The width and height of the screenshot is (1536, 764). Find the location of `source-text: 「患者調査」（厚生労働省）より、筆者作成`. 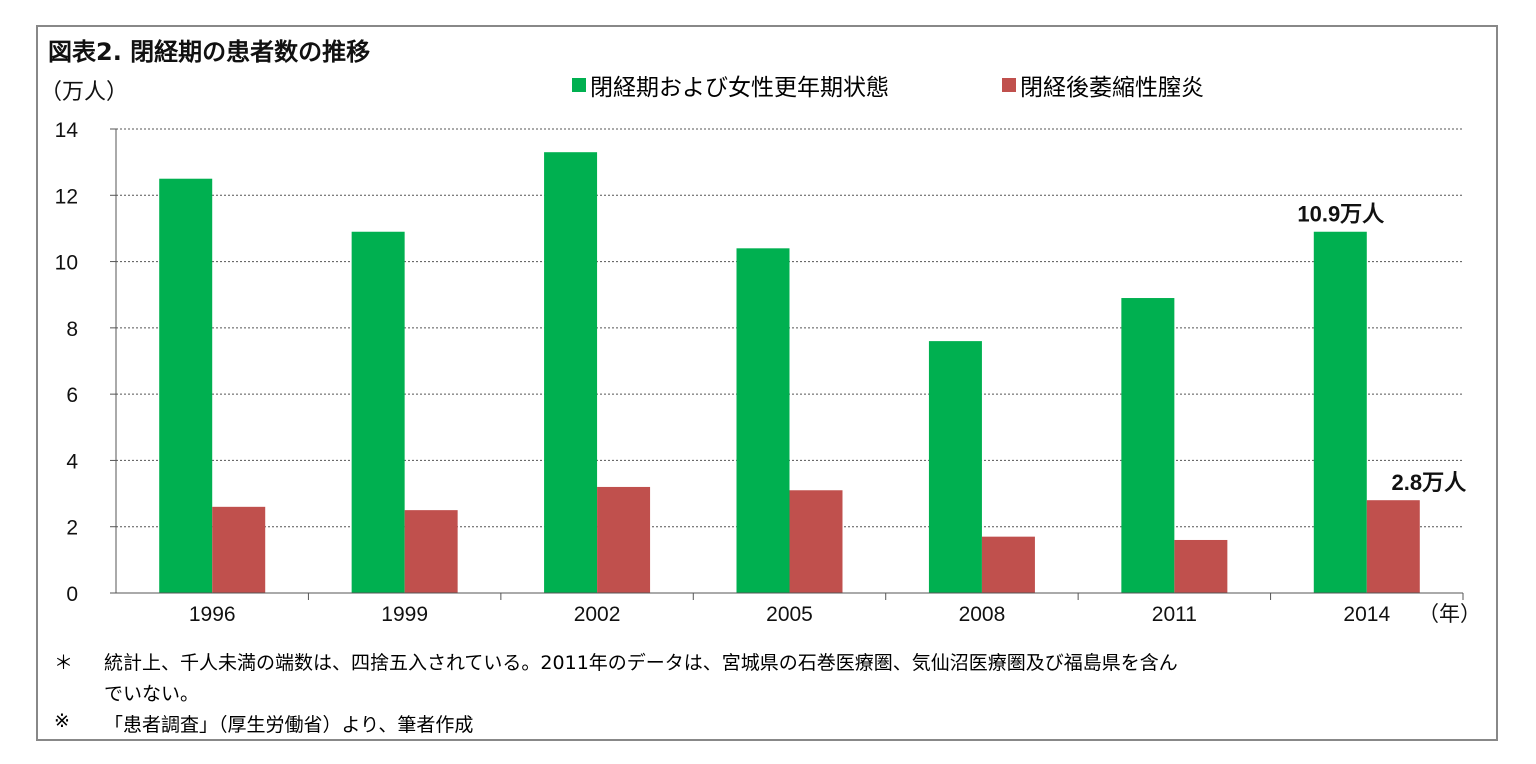

source-text: 「患者調査」（厚生労働省）より、筆者作成 is located at coordinates (289, 725).